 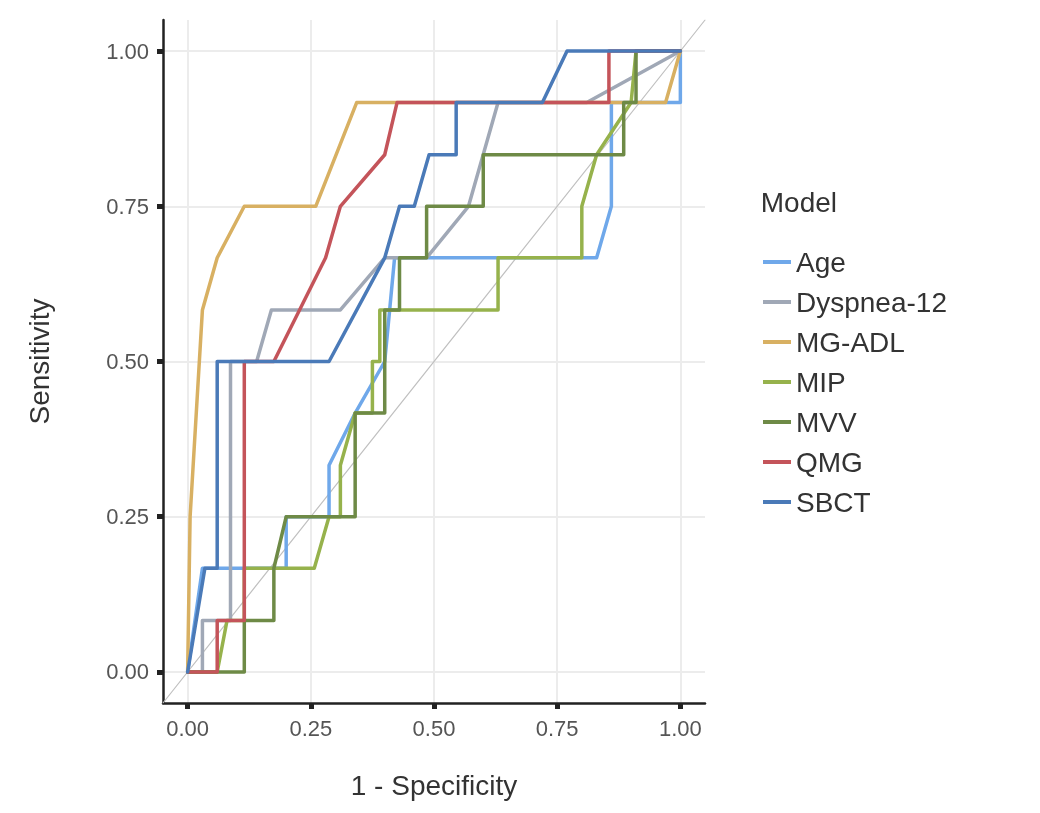 I want to click on y-tick-label: 0.25, so click(x=127, y=517).